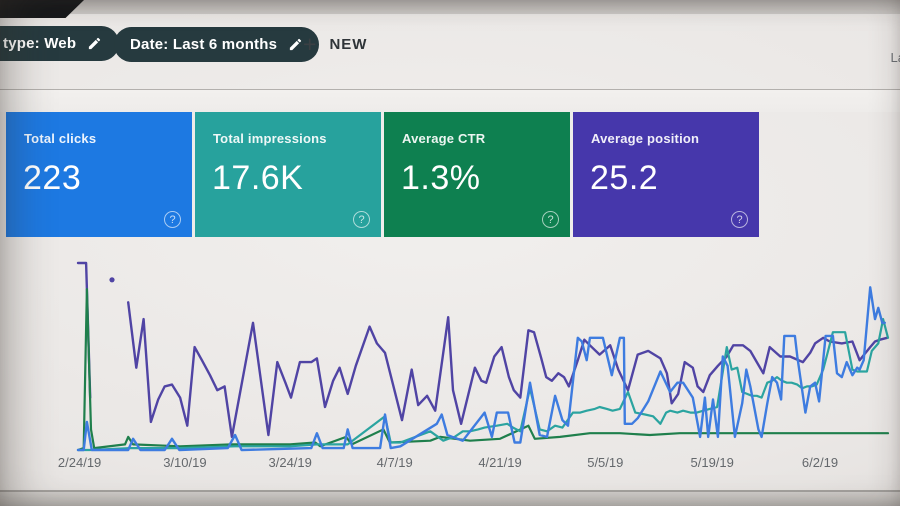  What do you see at coordinates (450, 7) in the screenshot?
I see `screen-top-edge` at bounding box center [450, 7].